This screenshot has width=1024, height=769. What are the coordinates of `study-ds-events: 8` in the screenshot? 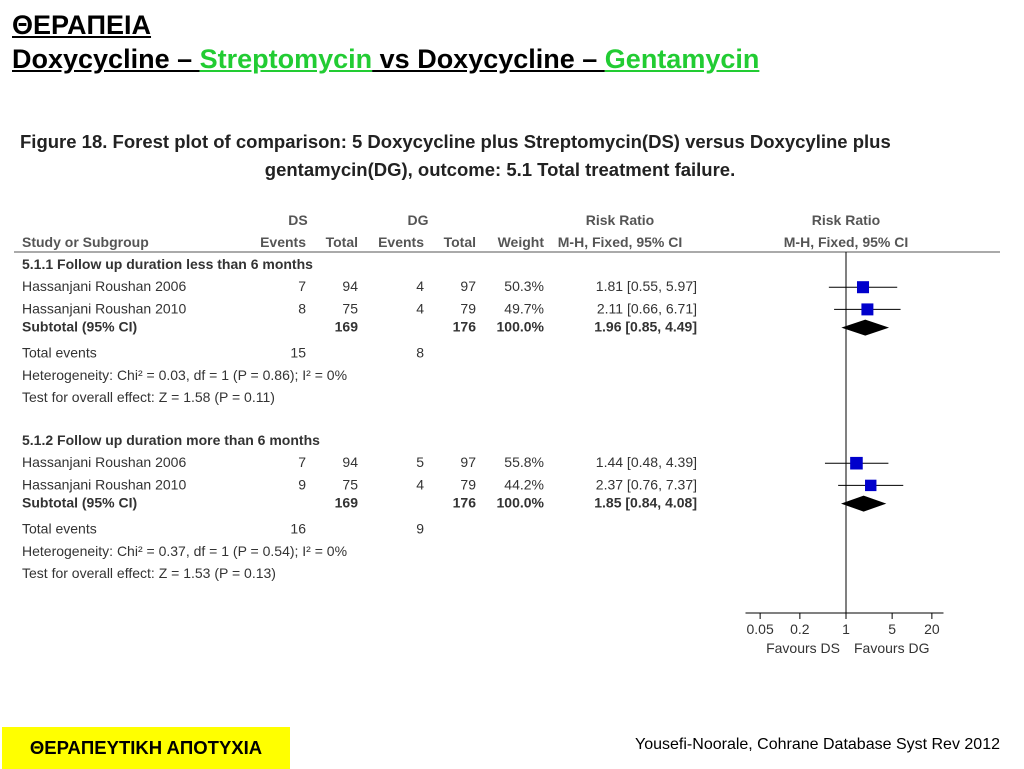 It's located at (302, 308).